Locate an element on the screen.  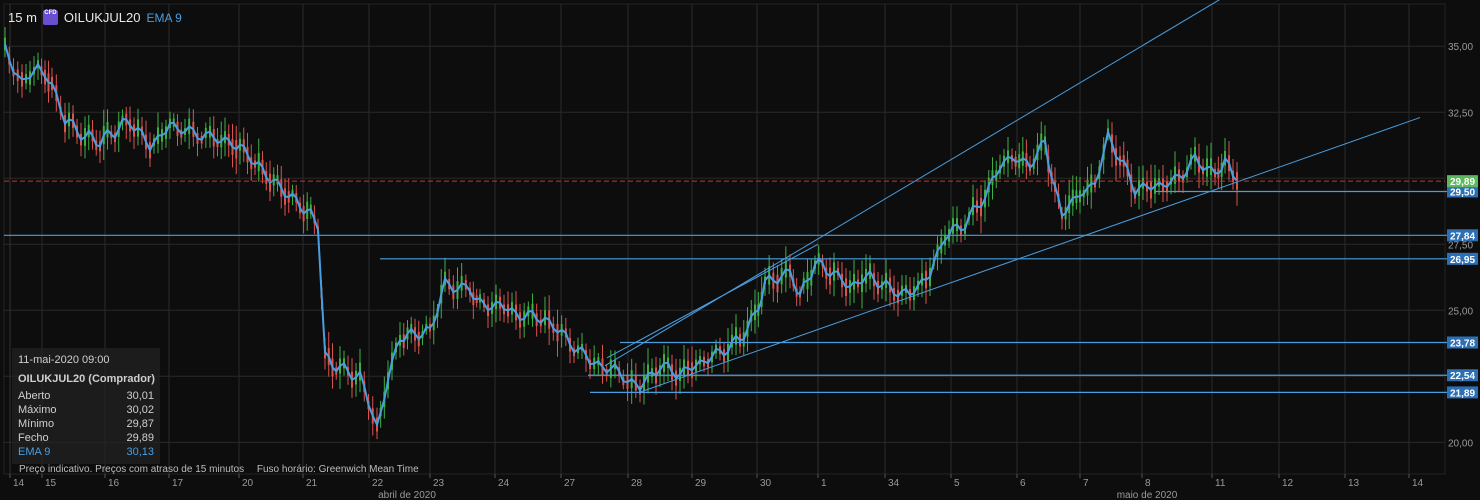
chart-header: 15 m CFD OILUKJUL20 EMA 9 is located at coordinates (95, 17).